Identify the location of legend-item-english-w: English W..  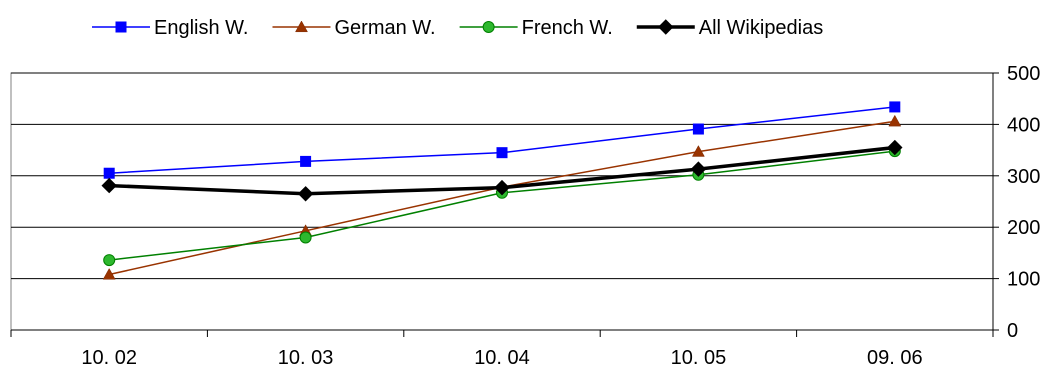
(170, 28).